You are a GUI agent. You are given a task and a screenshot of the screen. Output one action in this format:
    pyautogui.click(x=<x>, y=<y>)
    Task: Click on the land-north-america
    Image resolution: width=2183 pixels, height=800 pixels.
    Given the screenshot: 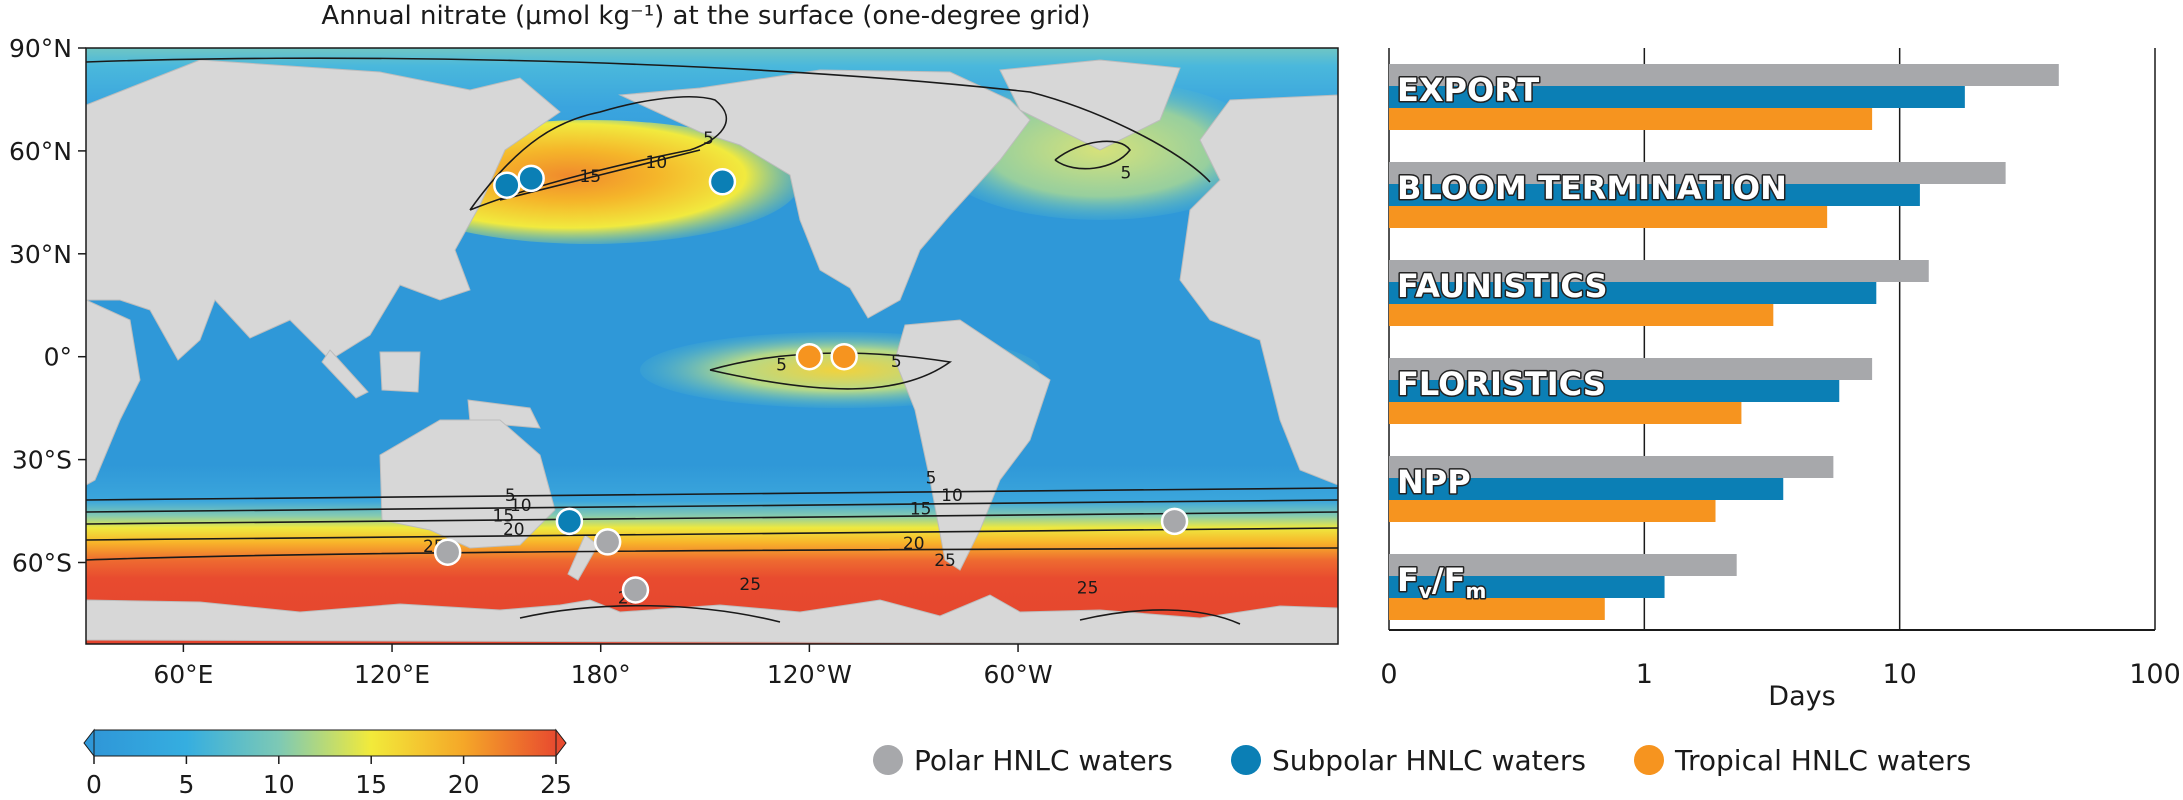 What is the action you would take?
    pyautogui.click(x=824, y=194)
    